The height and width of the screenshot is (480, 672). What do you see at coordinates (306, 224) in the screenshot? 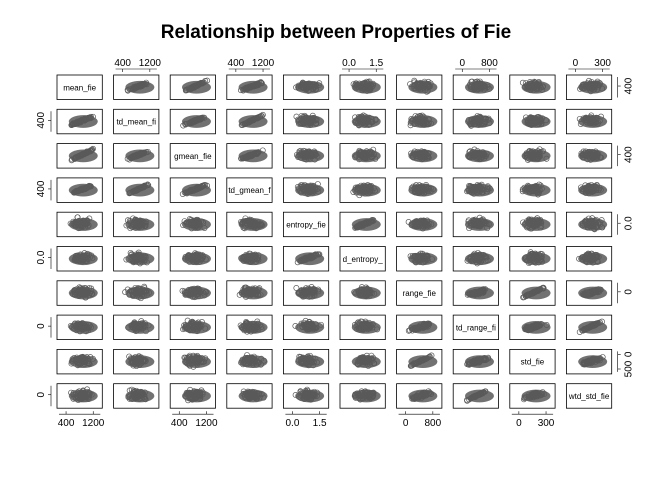
I see `variable-label: entropy_fie` at bounding box center [306, 224].